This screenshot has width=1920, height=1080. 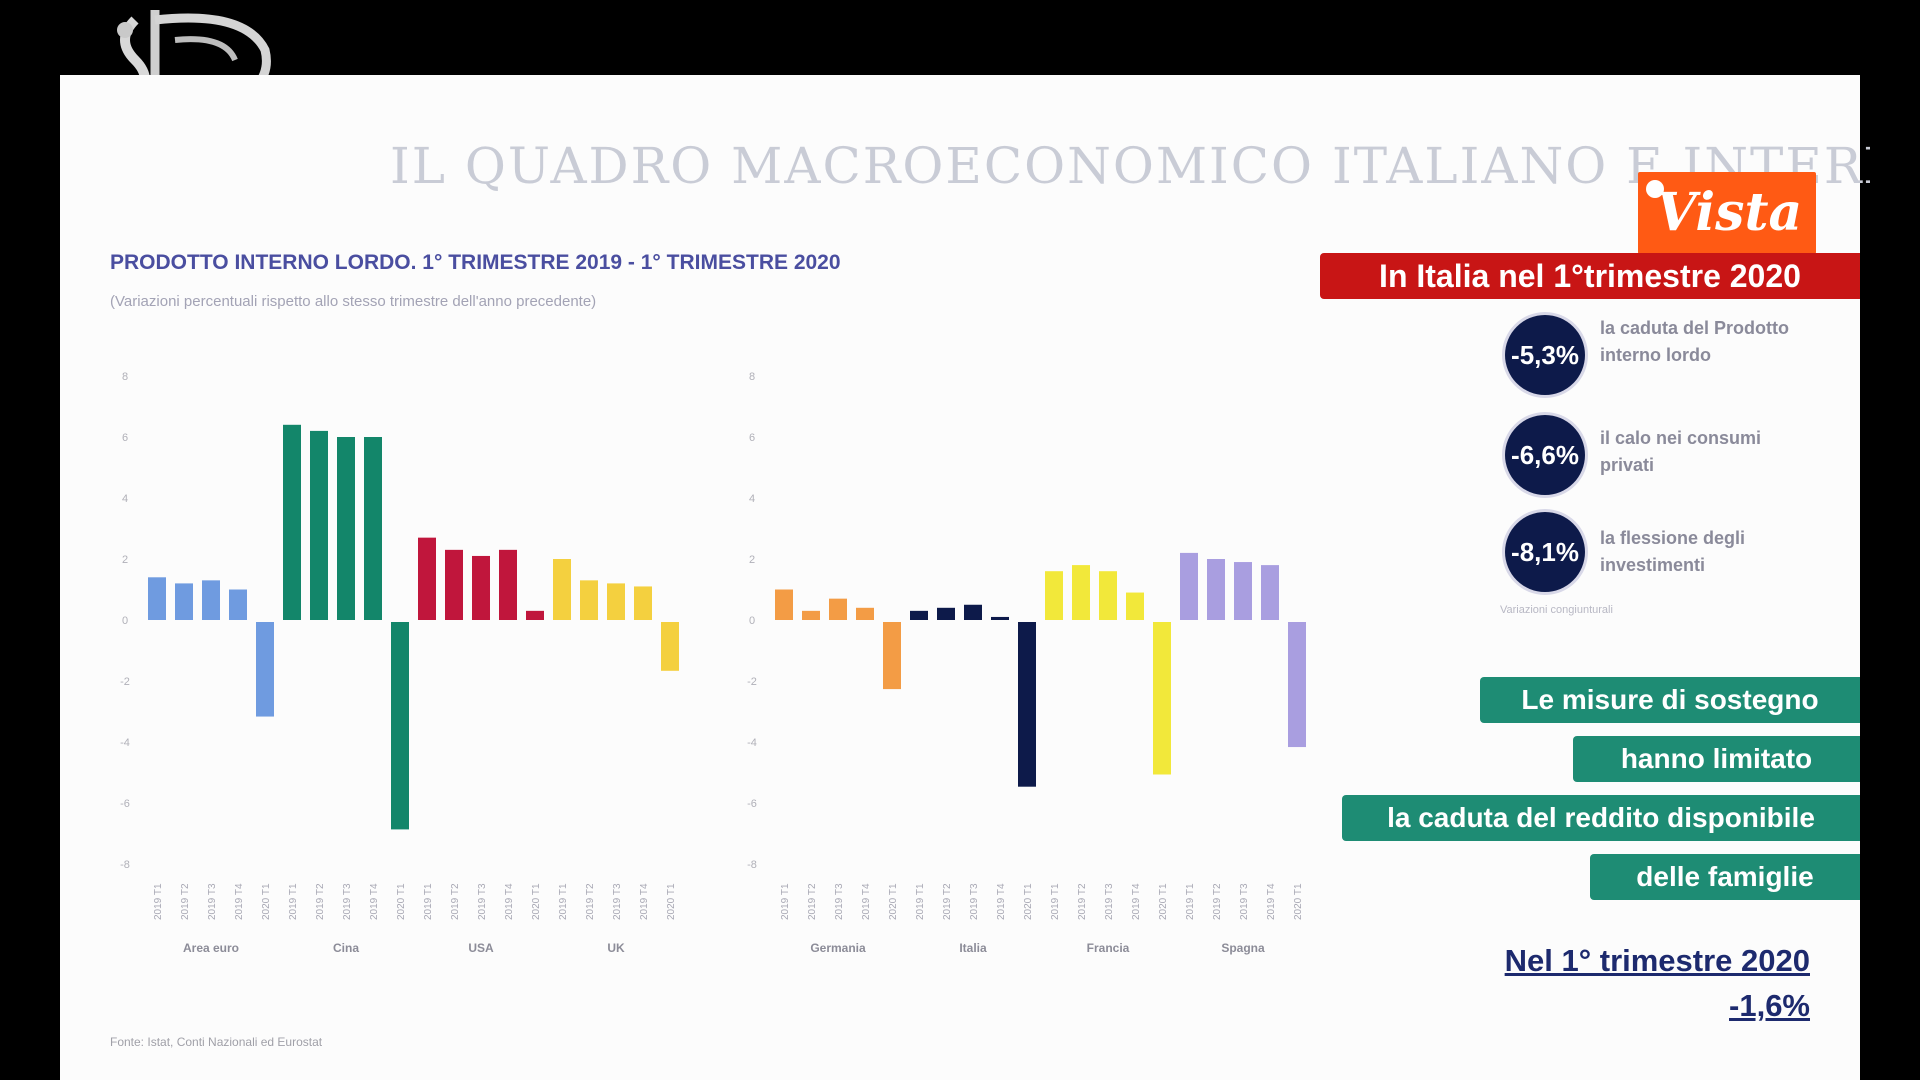 I want to click on y-tick-label: 8, so click(x=125, y=377).